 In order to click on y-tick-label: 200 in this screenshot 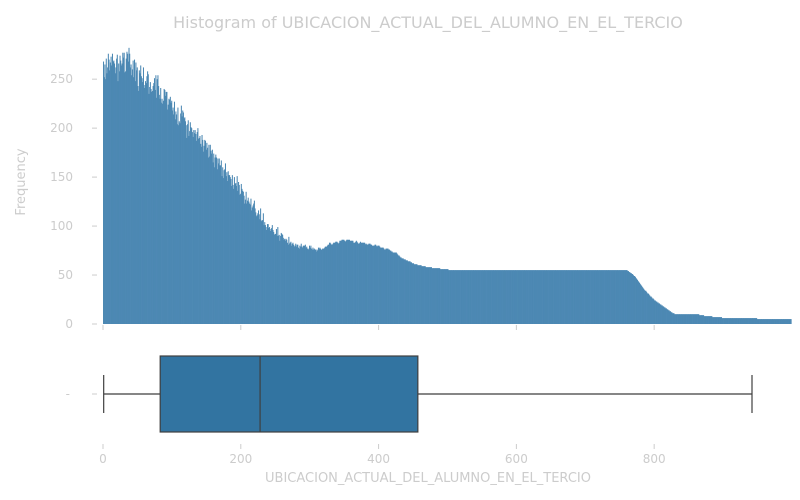, I will do `click(61, 128)`.